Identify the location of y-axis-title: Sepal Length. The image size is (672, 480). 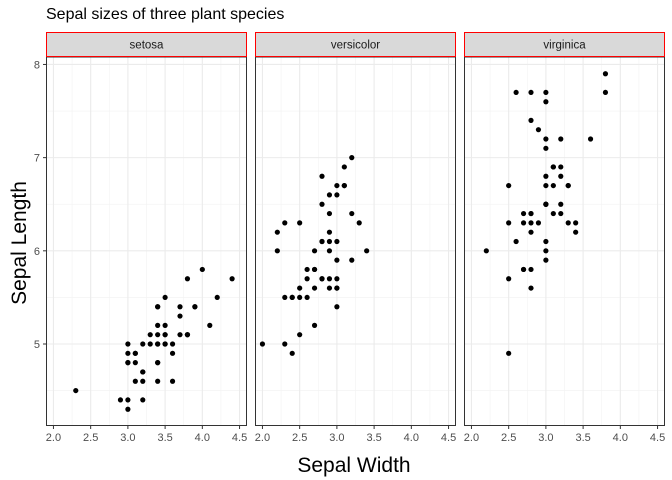
(19, 243).